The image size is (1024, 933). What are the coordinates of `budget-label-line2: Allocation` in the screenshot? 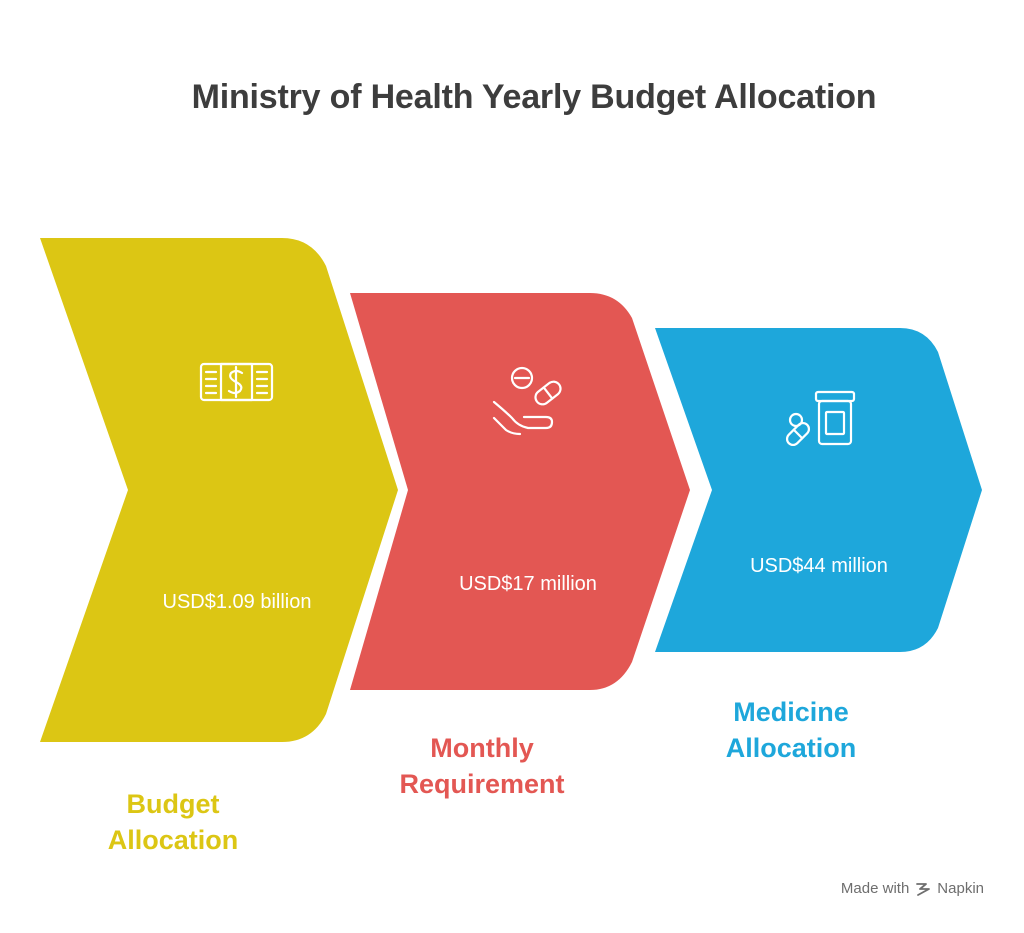 It's located at (173, 840).